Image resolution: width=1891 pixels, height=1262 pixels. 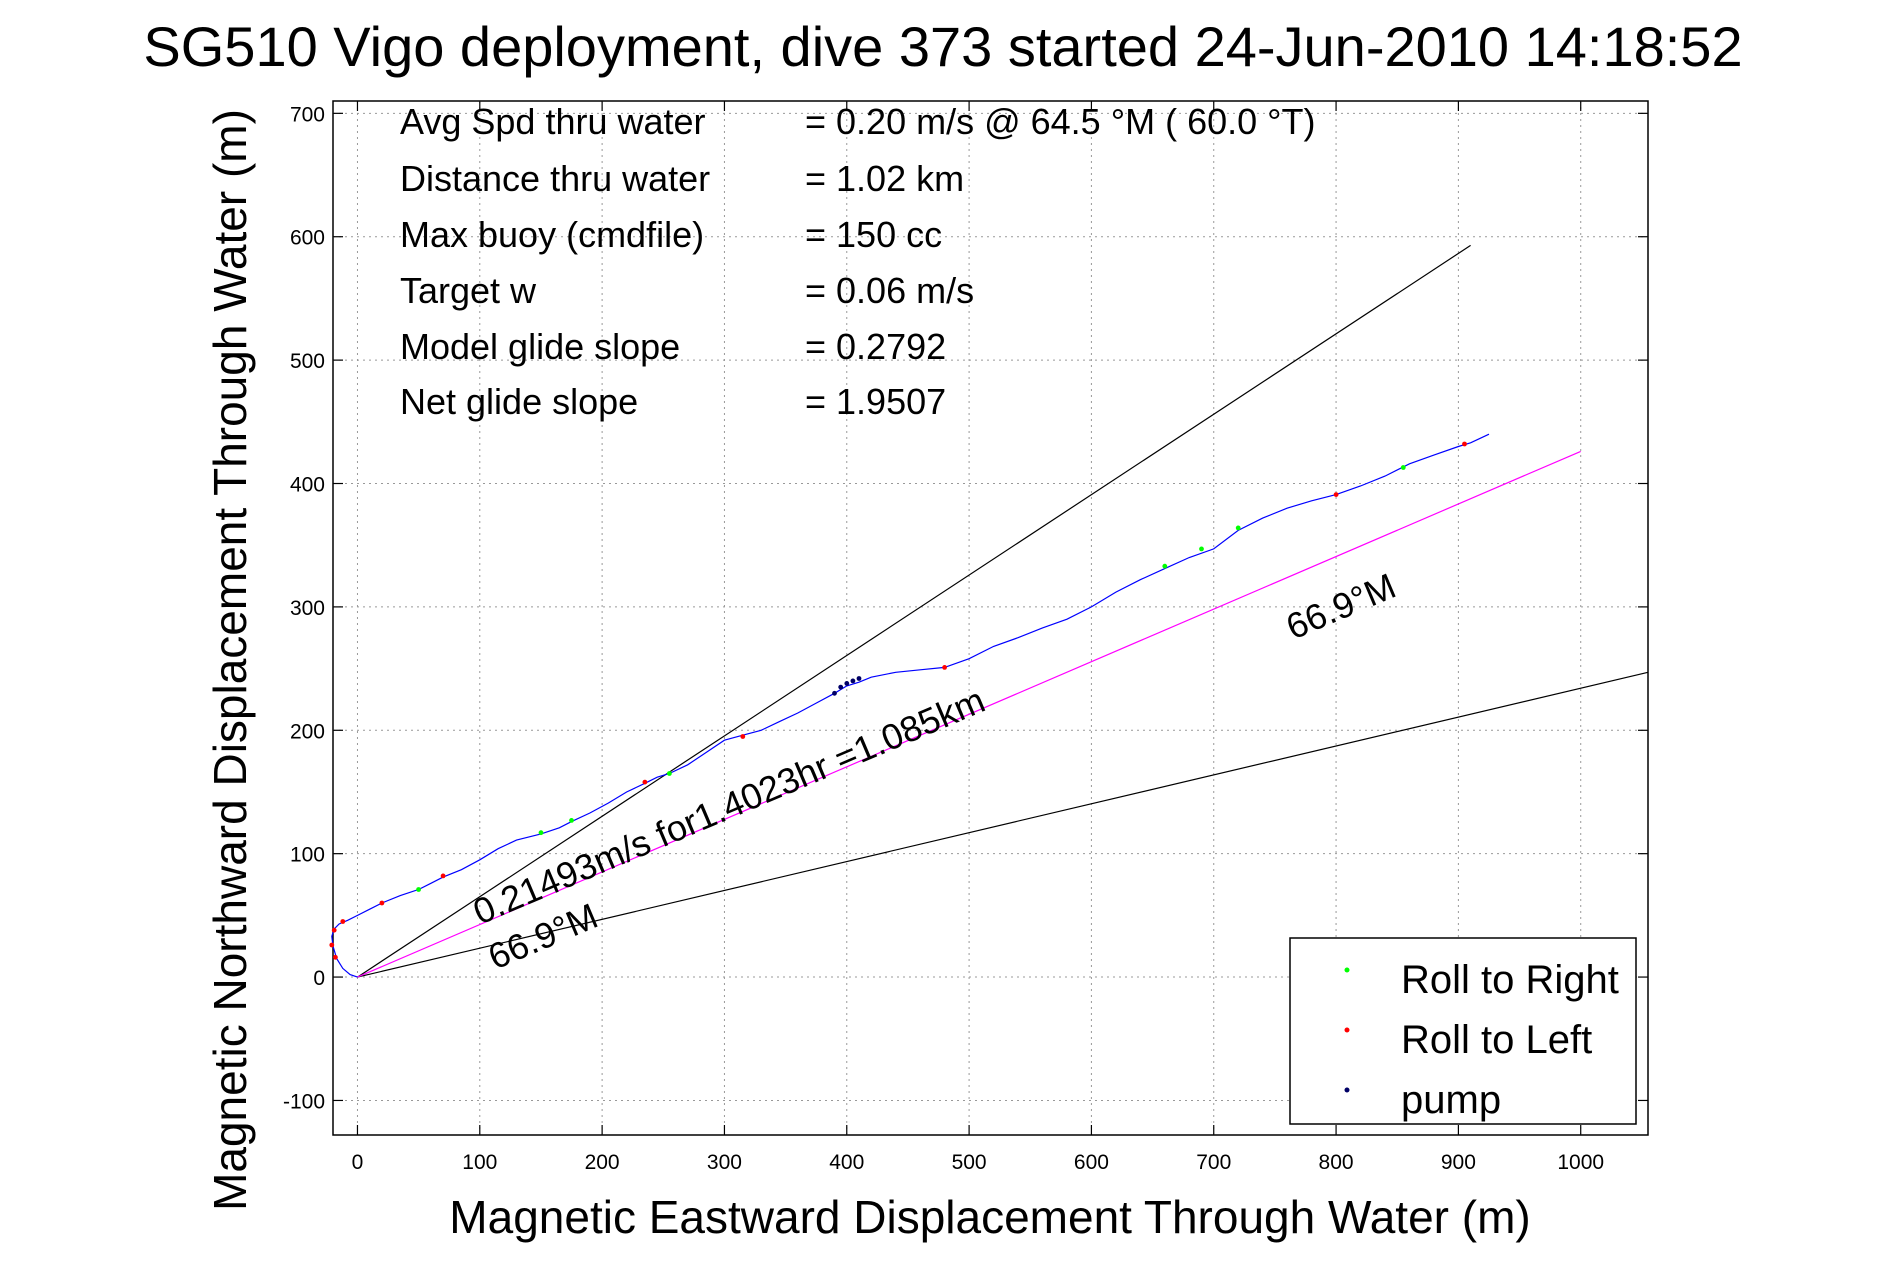 I want to click on y-tick-label: 500, so click(x=307, y=361).